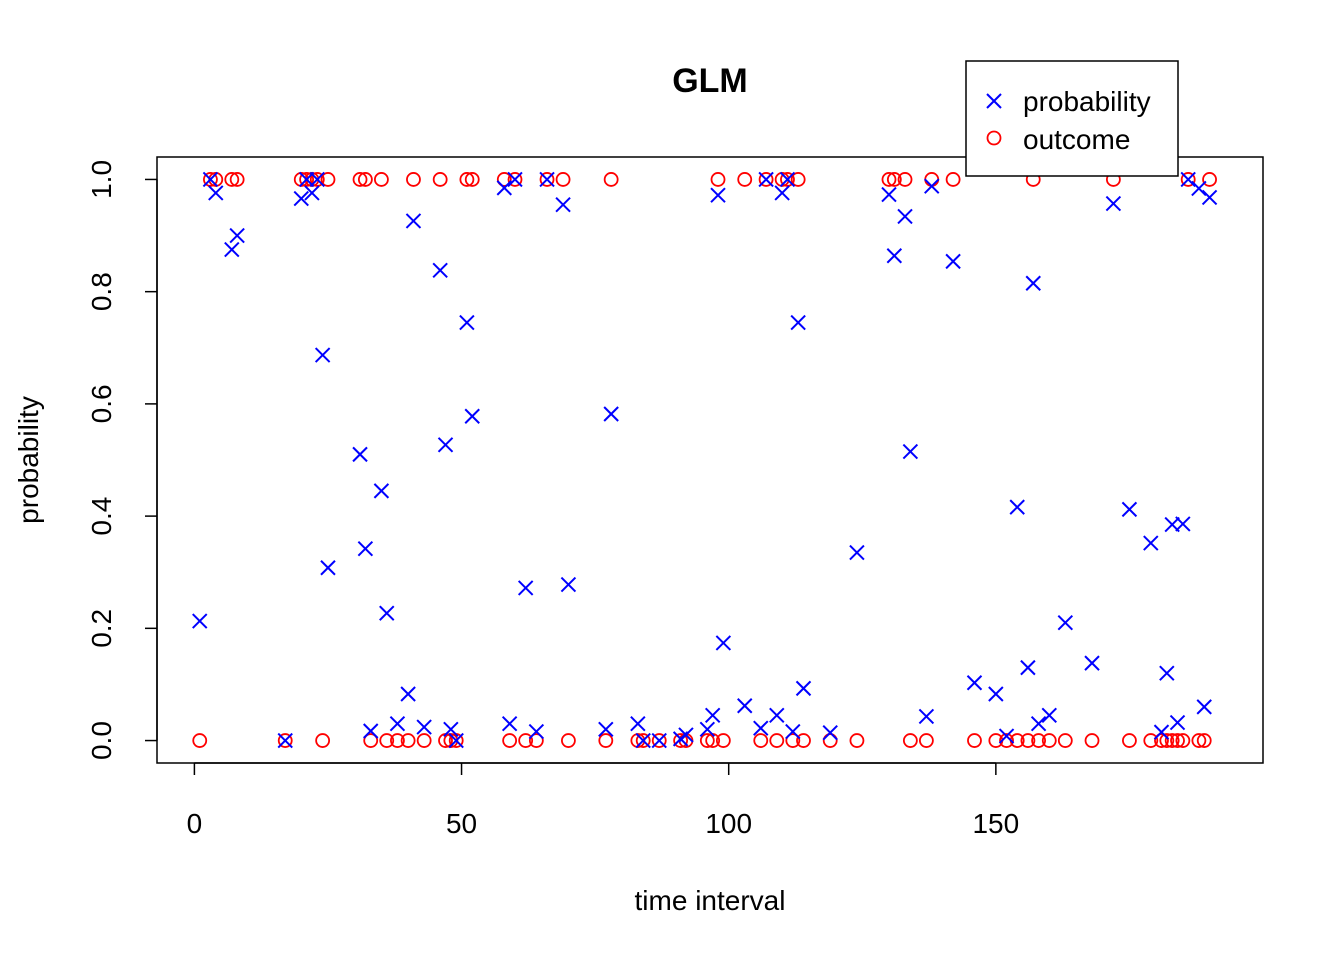  Describe the element at coordinates (101, 516) in the screenshot. I see `y-tick-label: 0.4` at that location.